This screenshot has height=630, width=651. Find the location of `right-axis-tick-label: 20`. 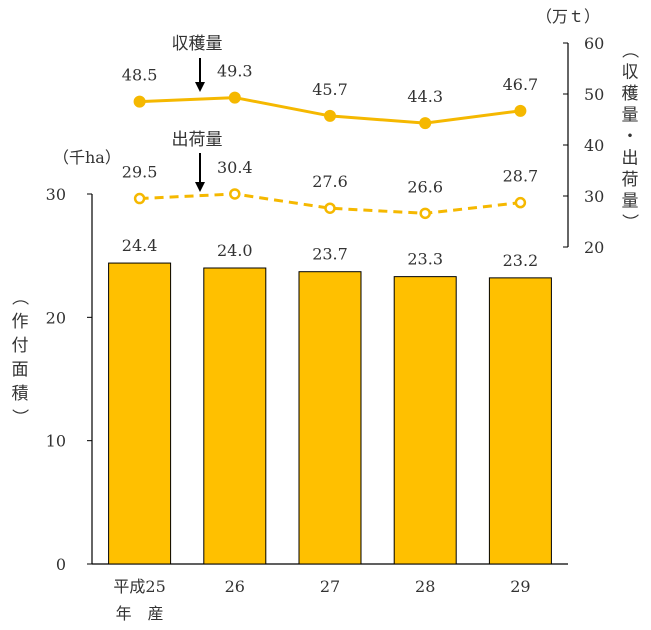

right-axis-tick-label: 20 is located at coordinates (594, 247).